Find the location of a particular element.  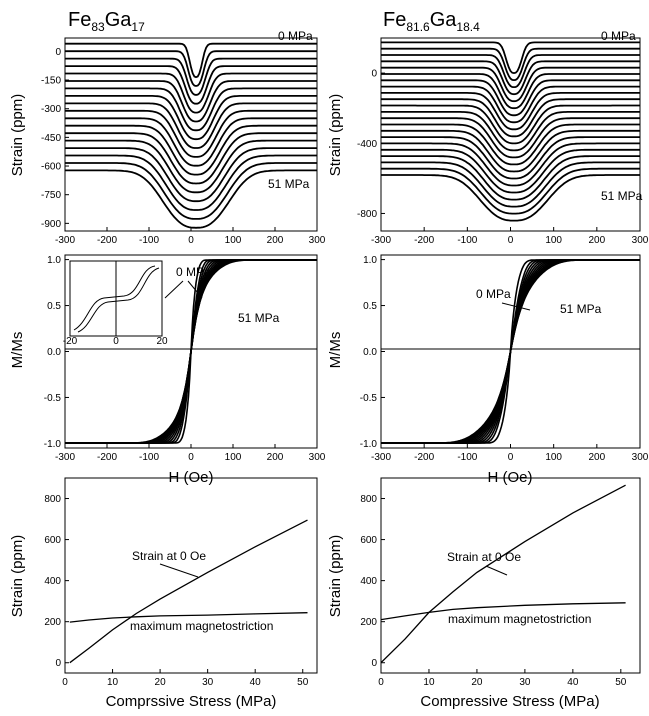

y-tick-label: 0.0 is located at coordinates (54, 352).